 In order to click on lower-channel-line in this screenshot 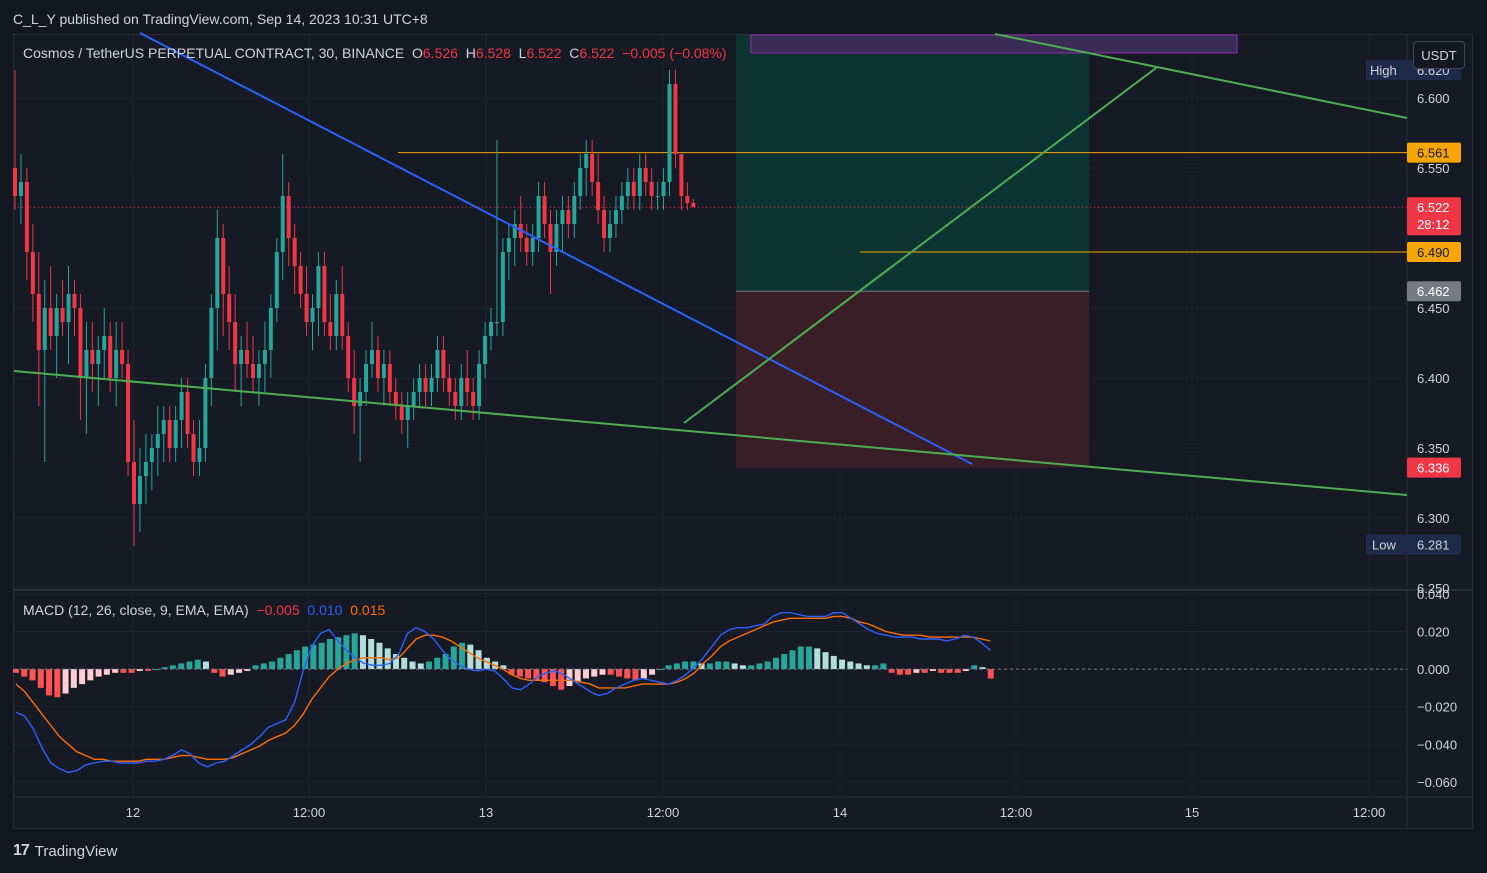, I will do `click(710, 433)`.